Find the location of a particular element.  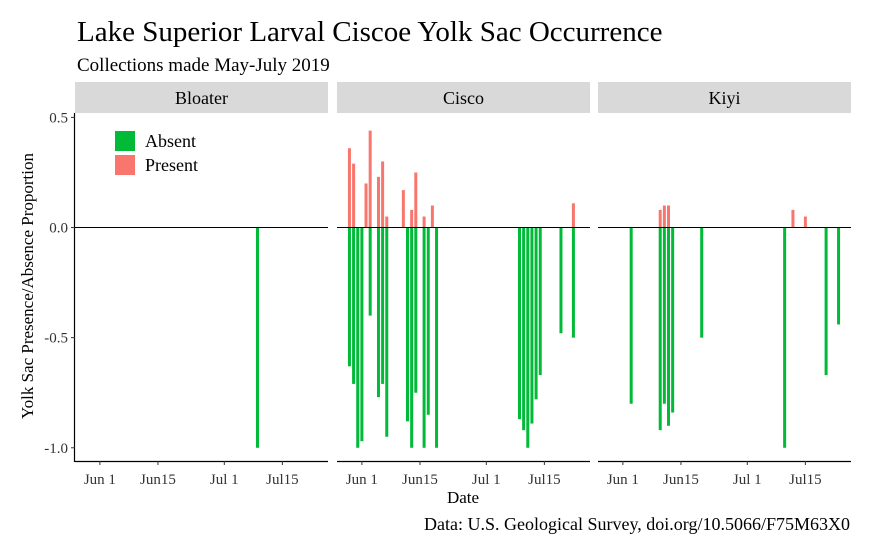

facet-label: Bloater is located at coordinates (201, 98).